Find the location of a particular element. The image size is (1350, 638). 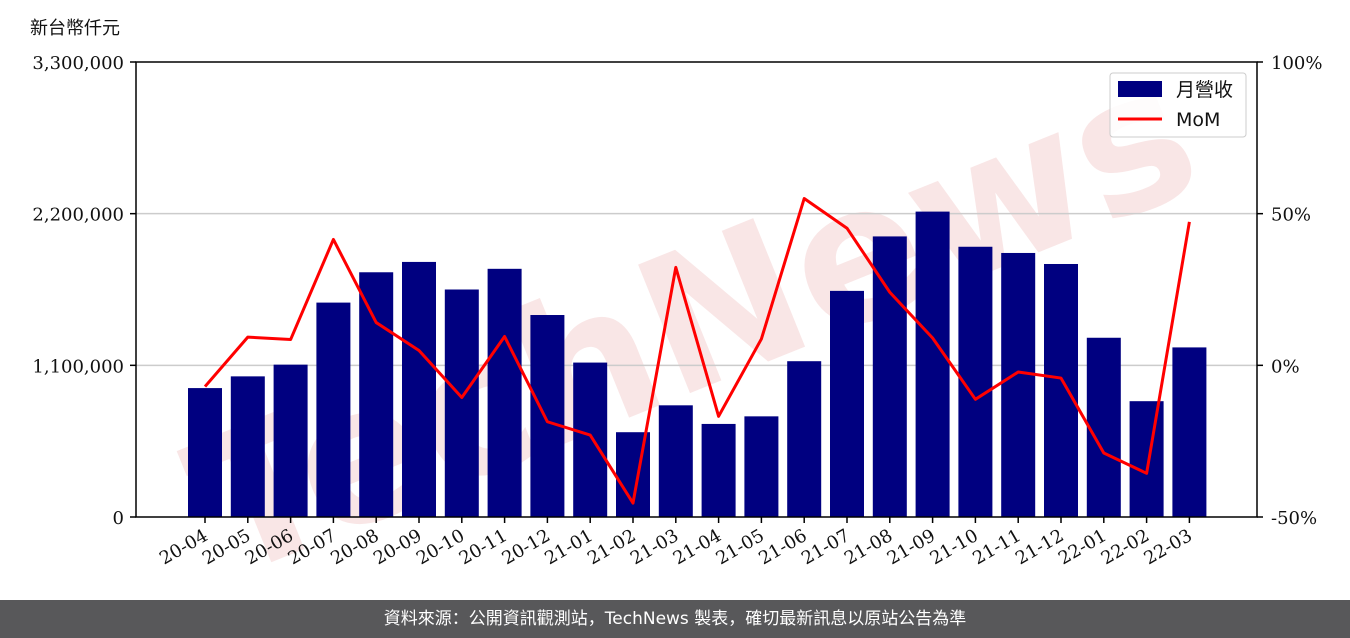

y-right-tick-label: -50% is located at coordinates (1294, 518).